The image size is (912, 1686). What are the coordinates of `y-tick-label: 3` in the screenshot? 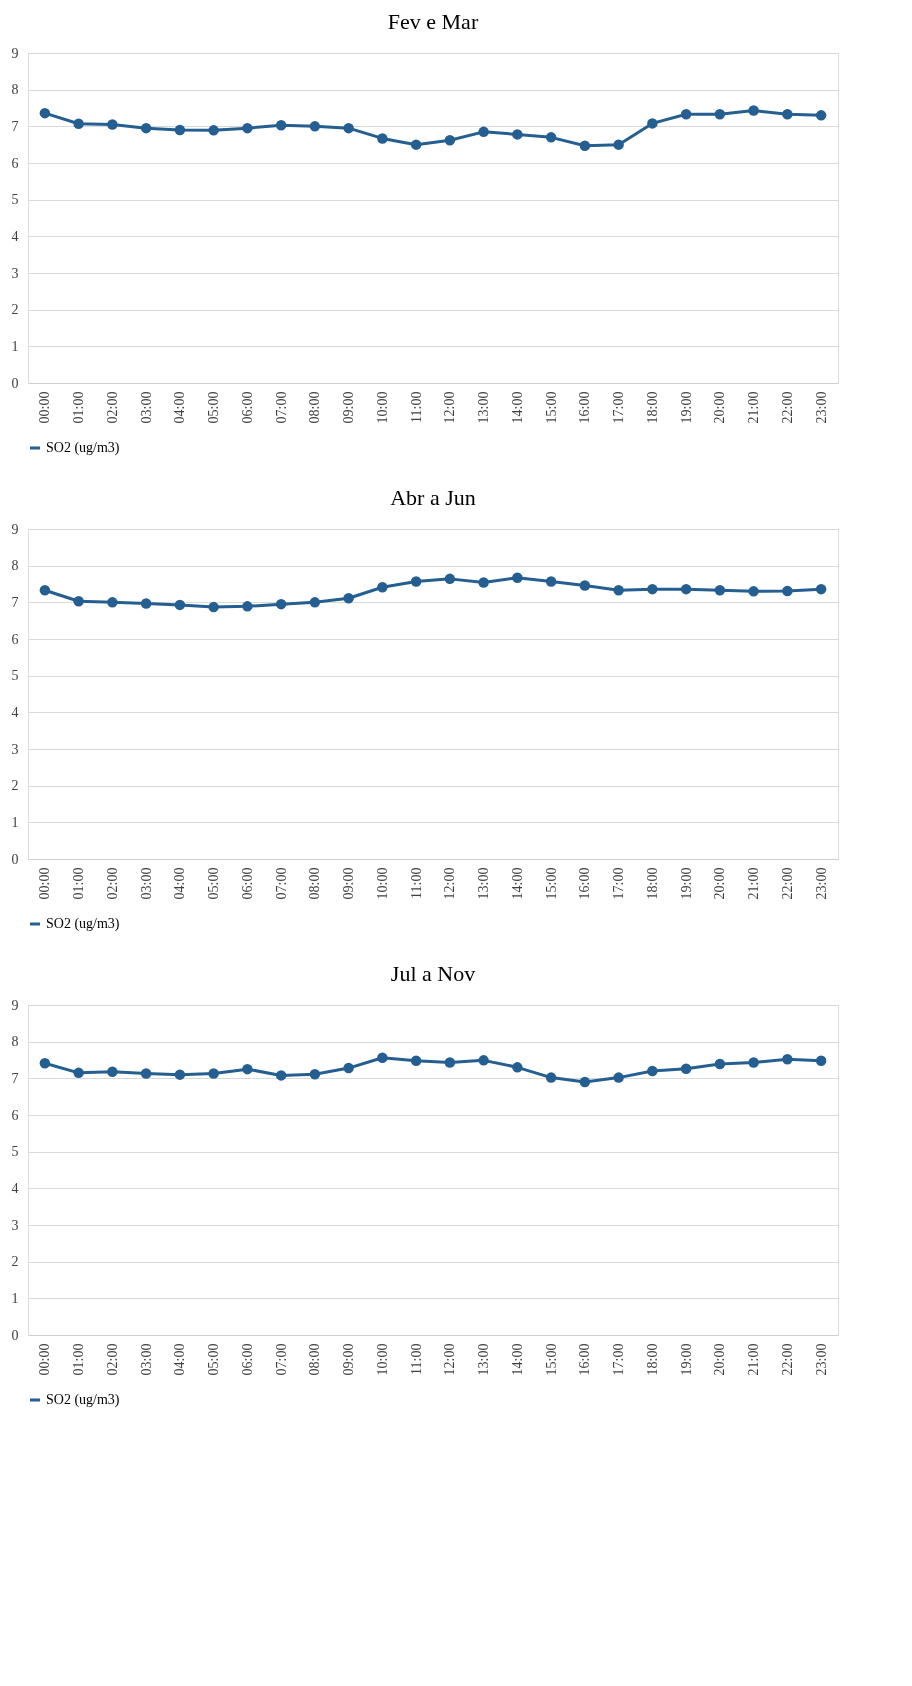 It's located at (15, 273).